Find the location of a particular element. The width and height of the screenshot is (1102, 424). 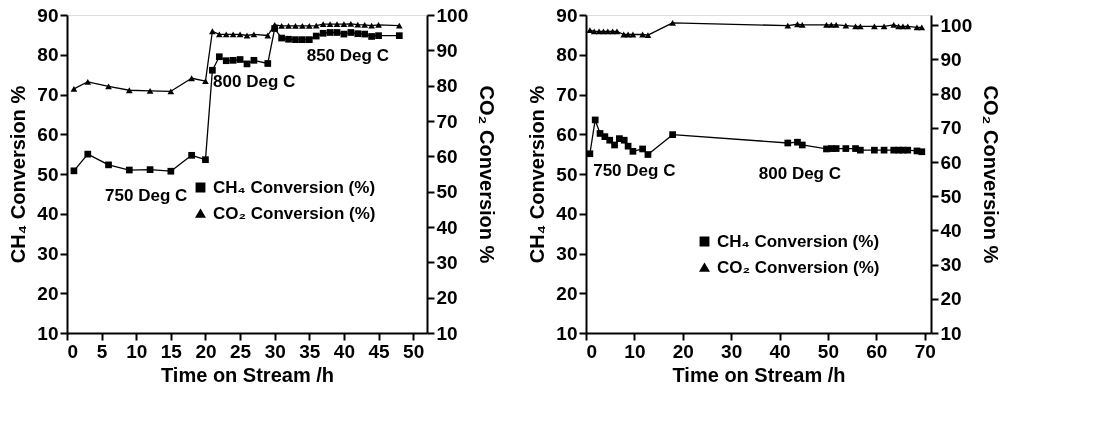

y-tick-label: 80 is located at coordinates (48, 55).